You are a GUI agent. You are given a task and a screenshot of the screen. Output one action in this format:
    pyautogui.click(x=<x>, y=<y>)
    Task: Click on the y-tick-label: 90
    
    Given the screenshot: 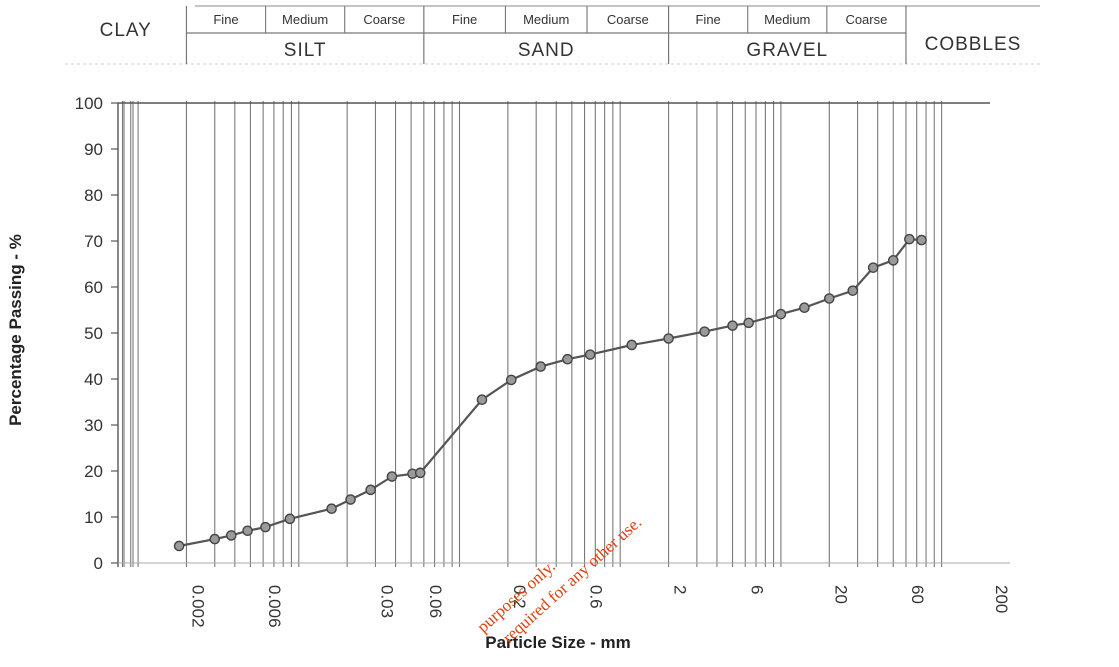 What is the action you would take?
    pyautogui.click(x=93, y=149)
    